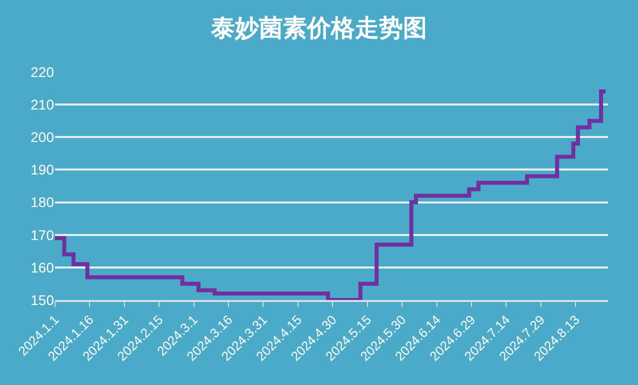  Describe the element at coordinates (42, 104) in the screenshot. I see `y-tick-label: 210` at that location.